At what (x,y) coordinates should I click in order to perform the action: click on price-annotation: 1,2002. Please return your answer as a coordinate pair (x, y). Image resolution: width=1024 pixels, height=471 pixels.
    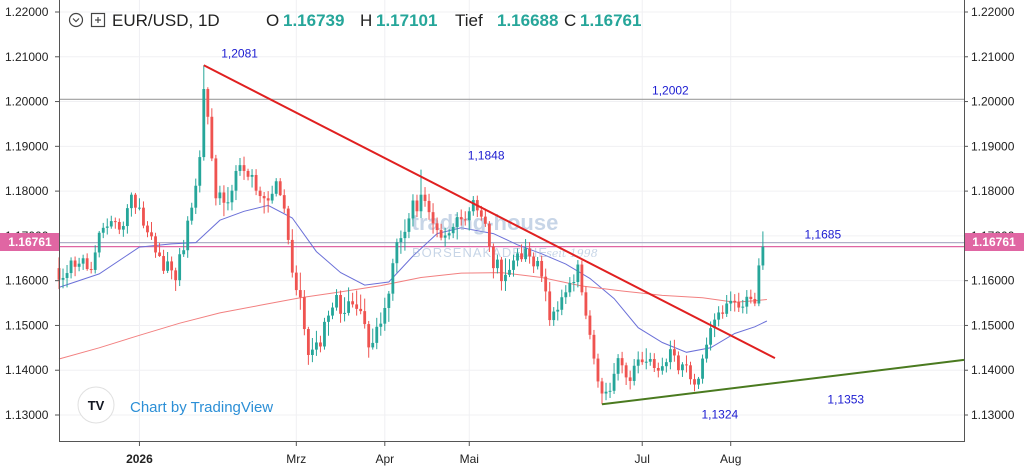
    Looking at the image, I should click on (670, 91).